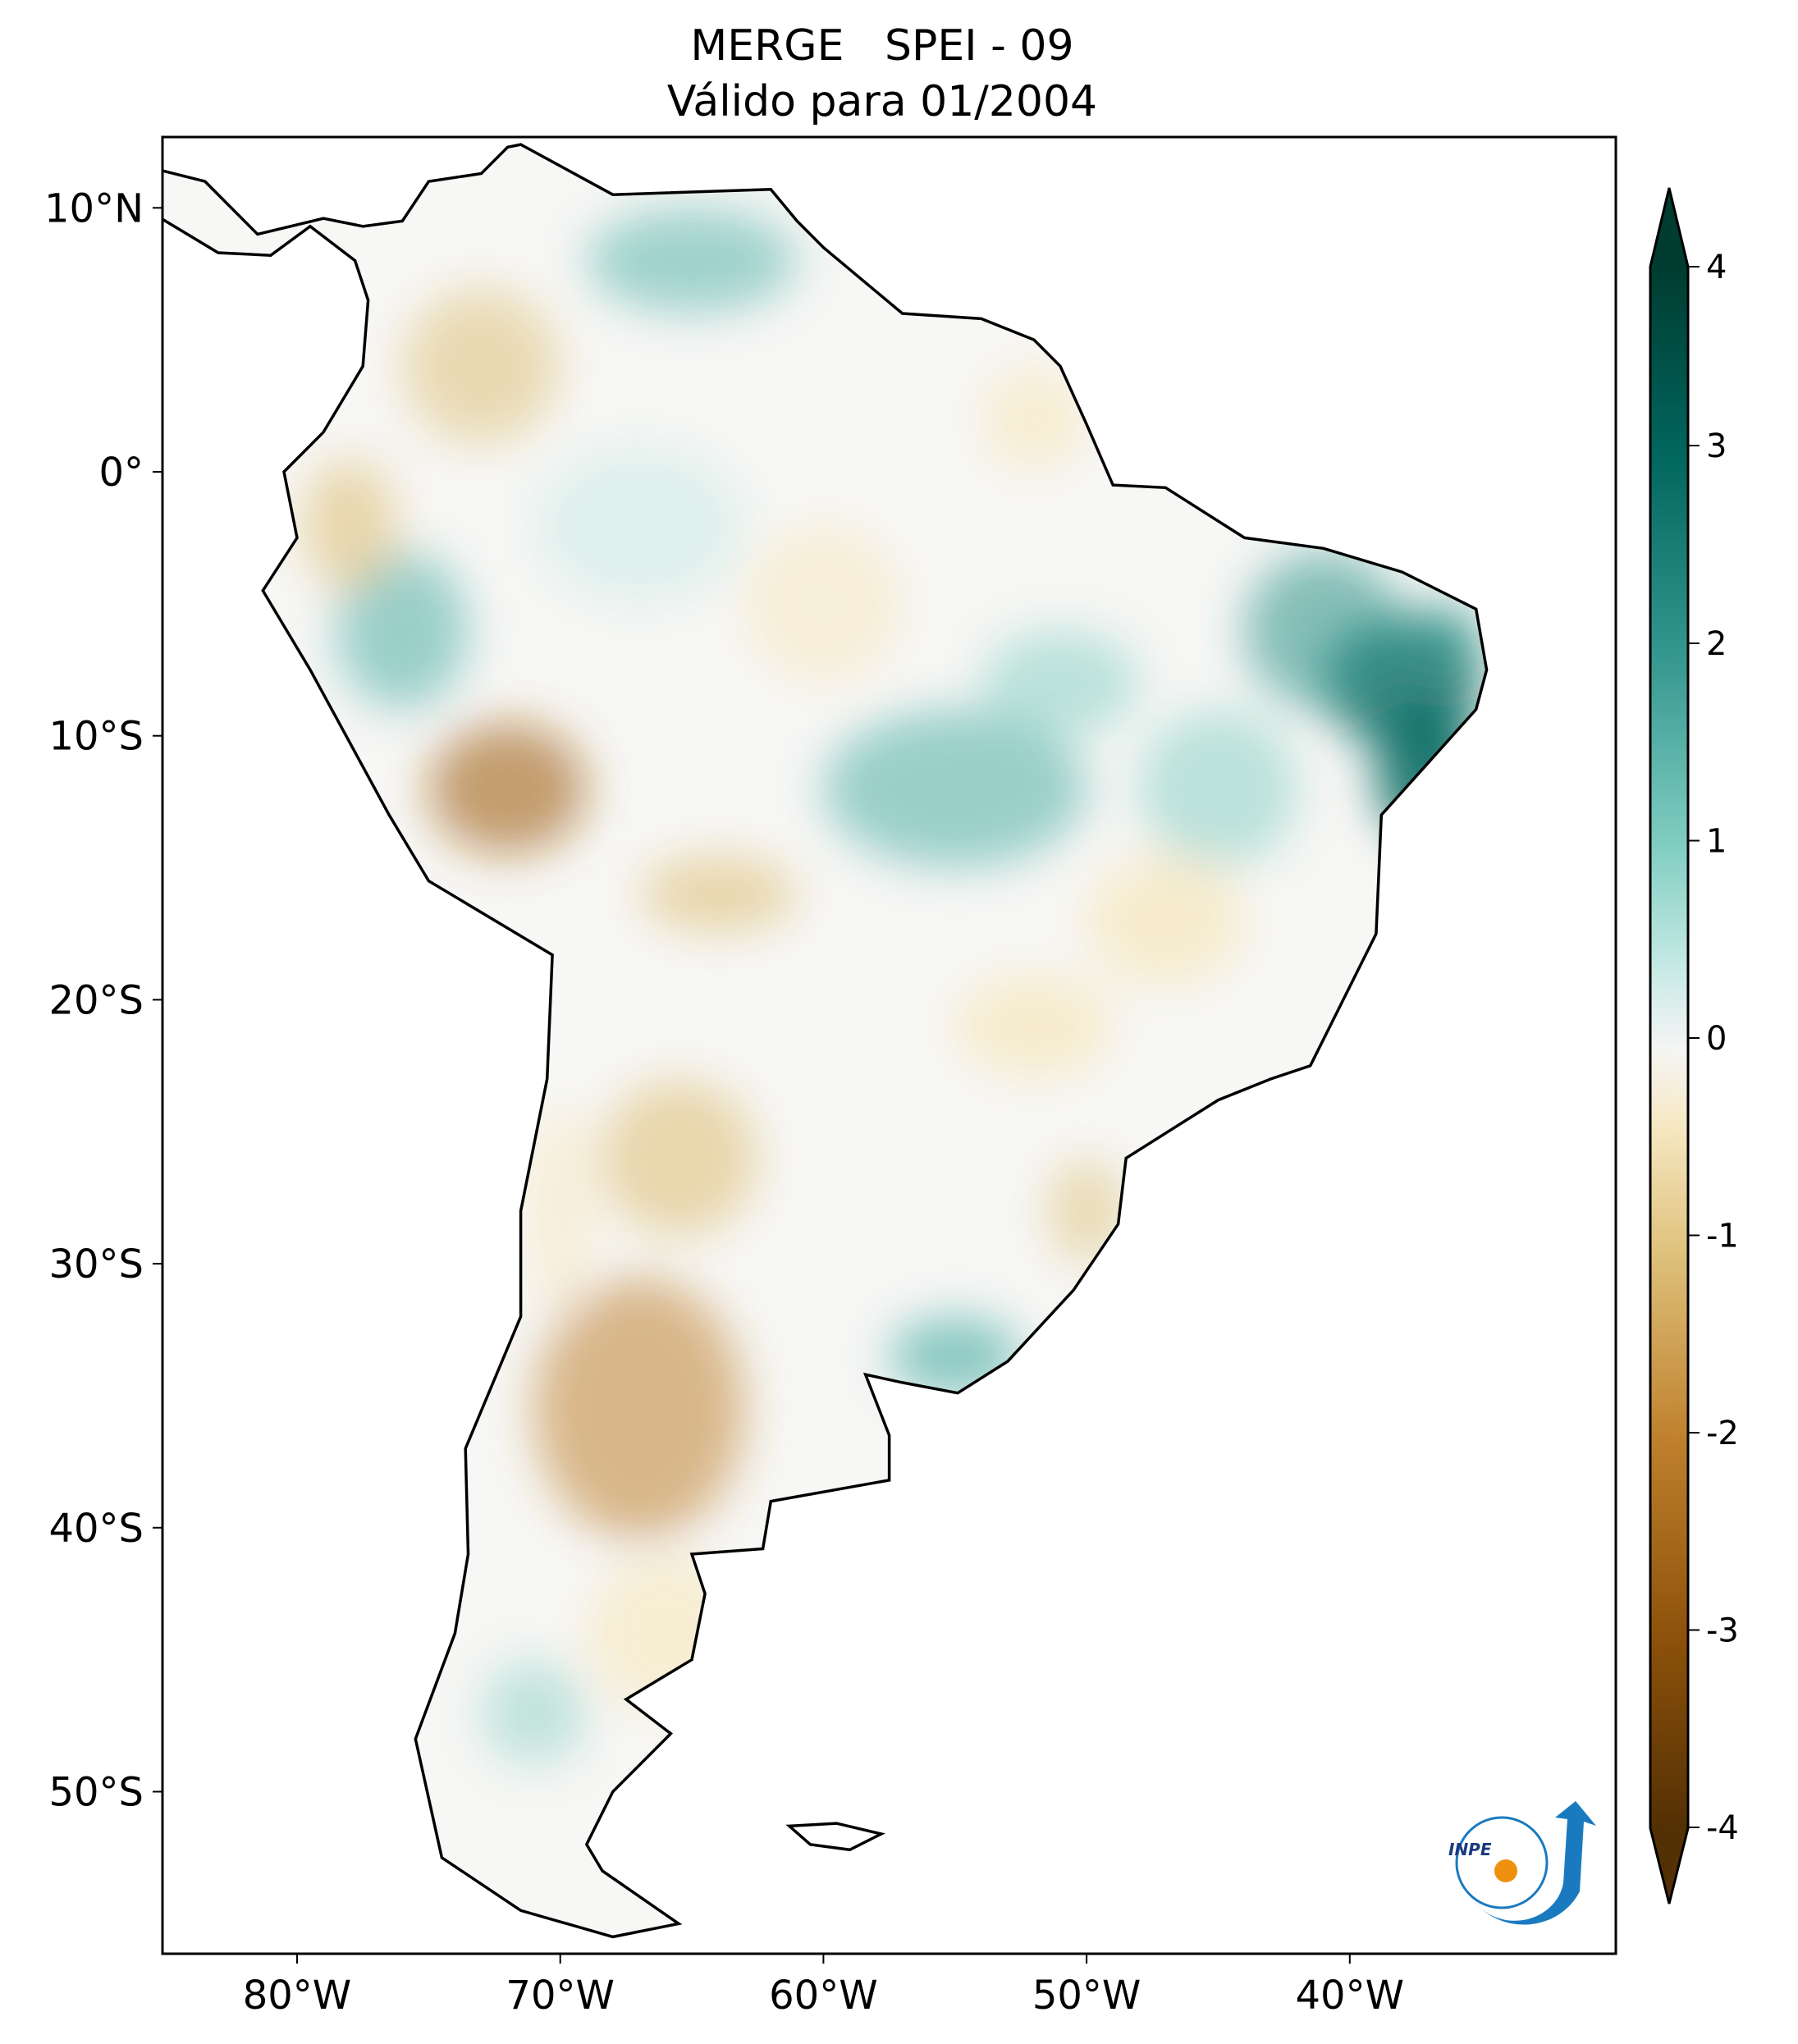  I want to click on svg-text: INPE, so click(1470, 1849).